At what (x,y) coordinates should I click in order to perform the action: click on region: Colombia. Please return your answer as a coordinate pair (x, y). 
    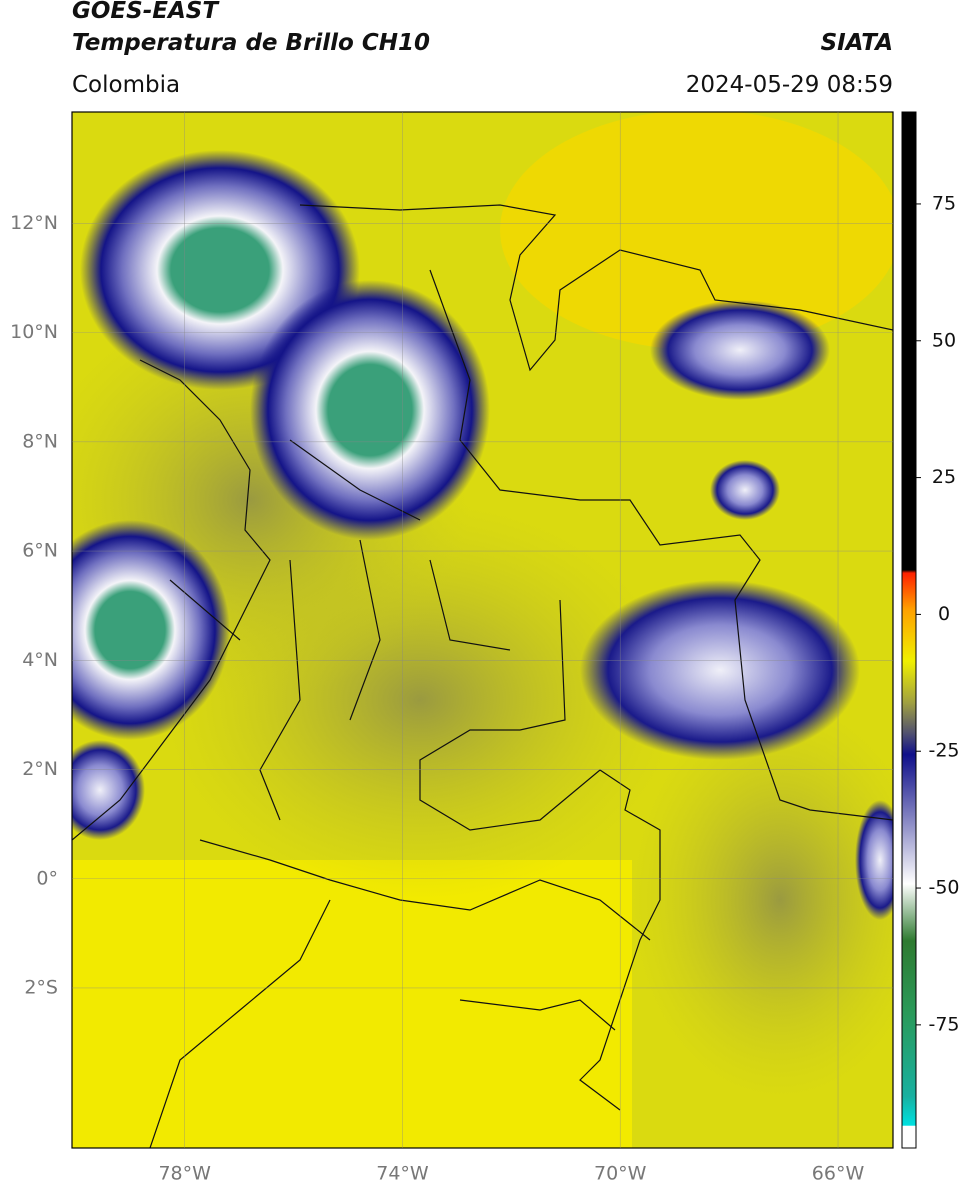
    Looking at the image, I should click on (126, 85).